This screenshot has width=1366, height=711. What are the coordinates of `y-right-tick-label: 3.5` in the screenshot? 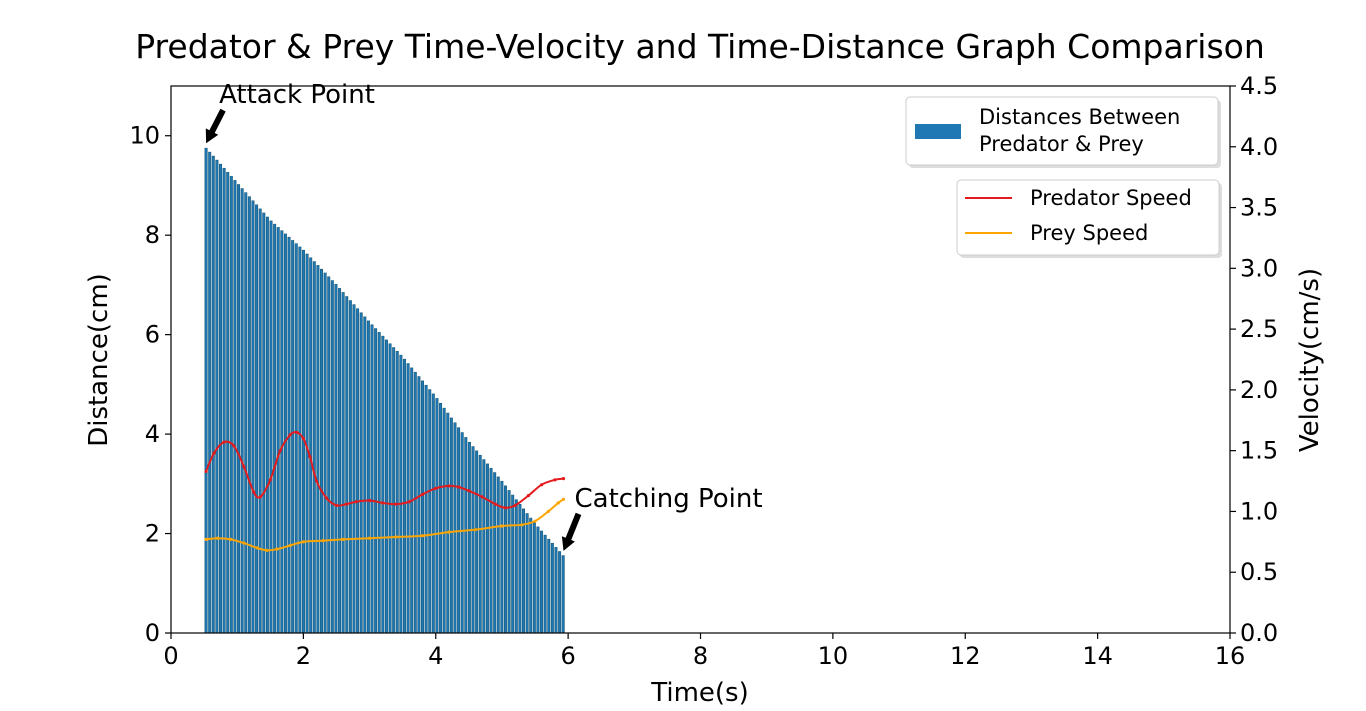 It's located at (1259, 208).